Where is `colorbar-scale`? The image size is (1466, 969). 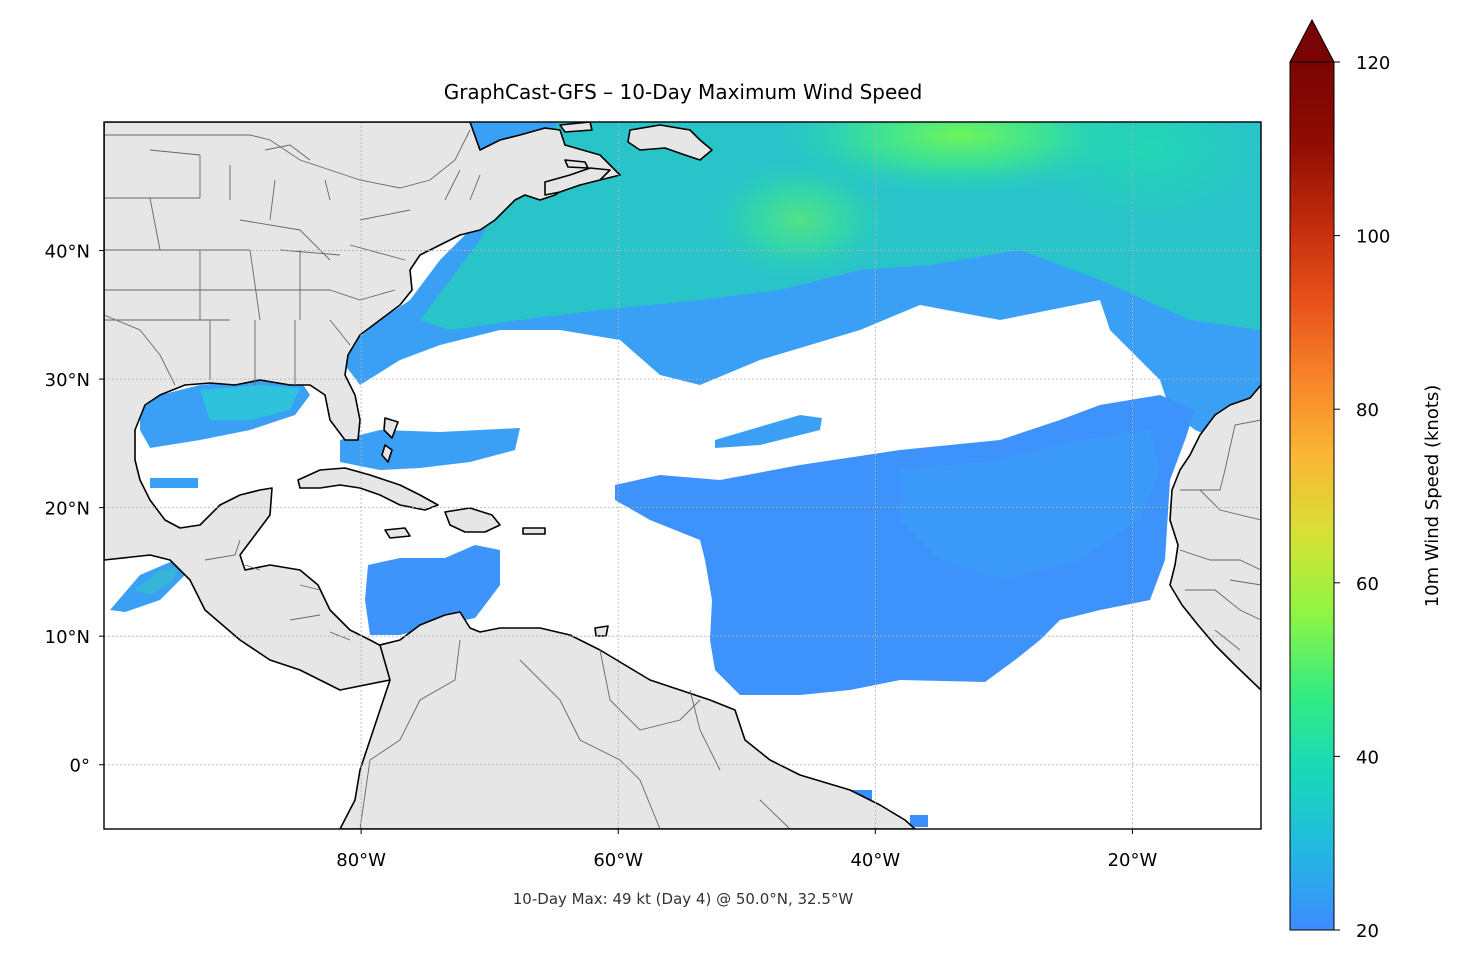 colorbar-scale is located at coordinates (1312, 496).